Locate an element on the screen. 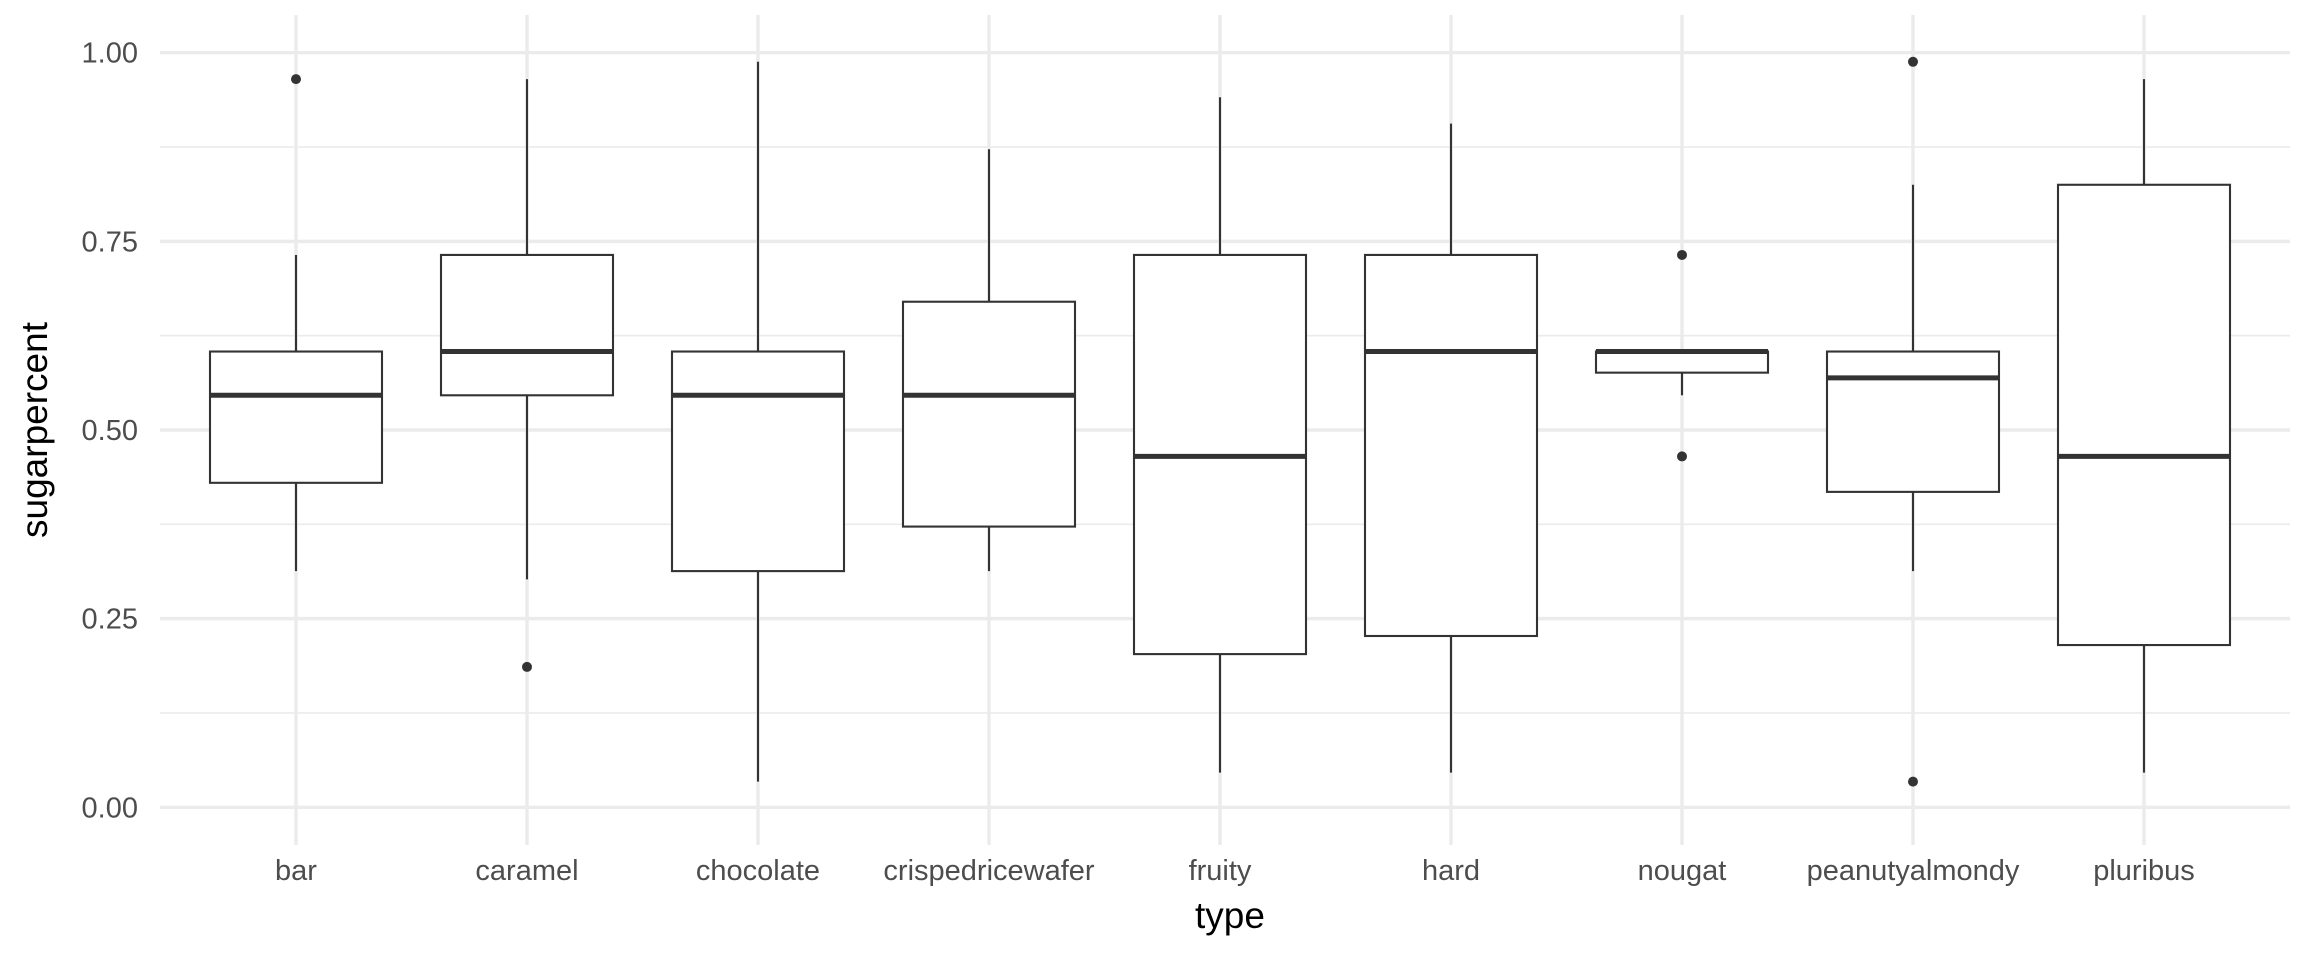 The width and height of the screenshot is (2304, 960). box-chocolate is located at coordinates (758, 421).